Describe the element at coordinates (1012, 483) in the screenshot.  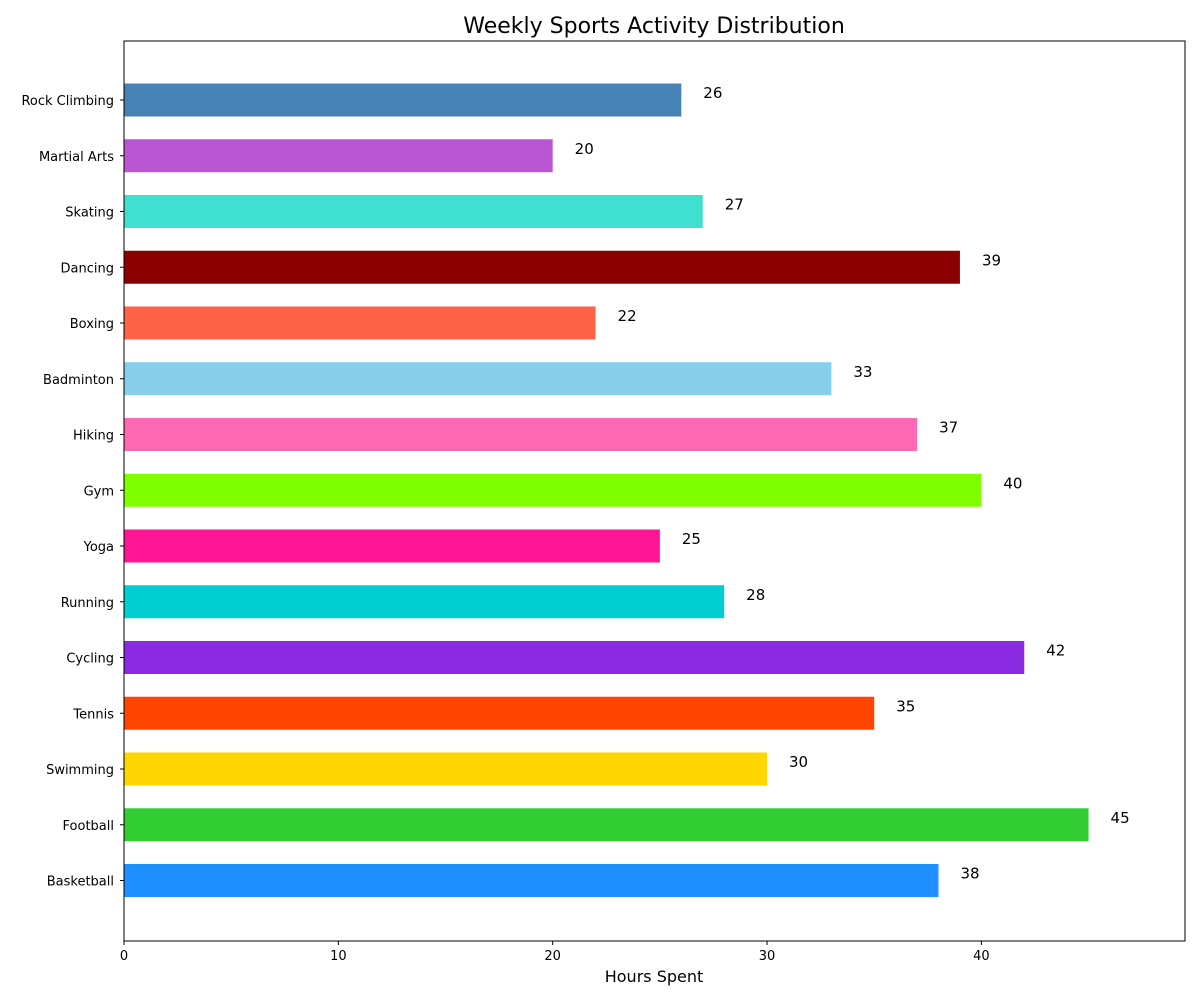
I see `data-label-gym: 40` at that location.